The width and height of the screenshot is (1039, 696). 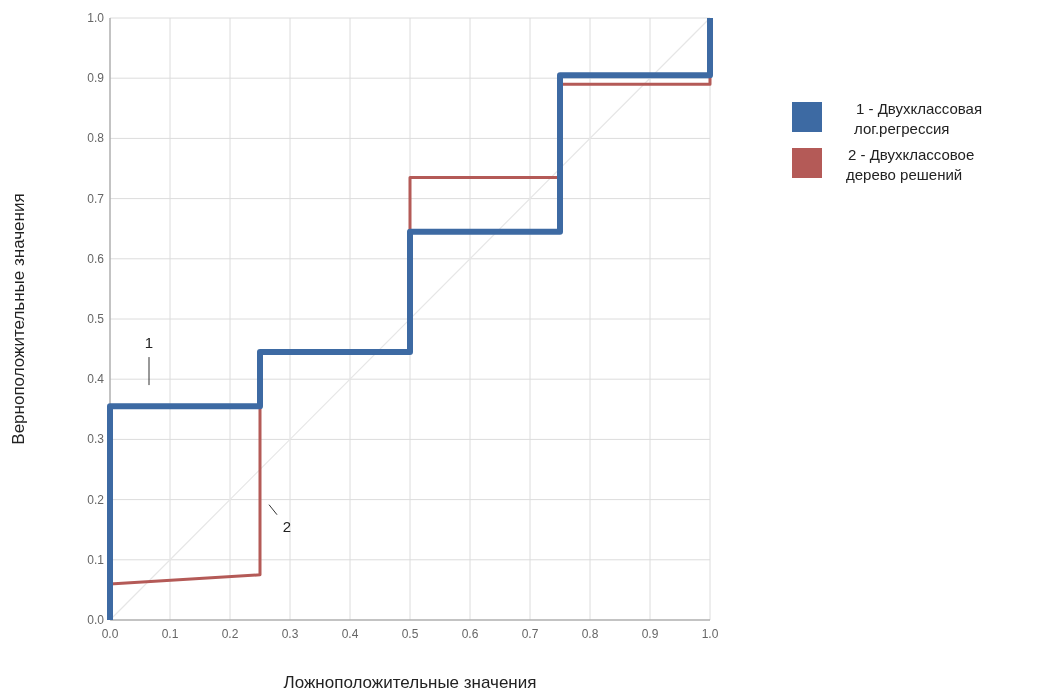 I want to click on y-tick-label: 1.0, so click(x=96, y=18).